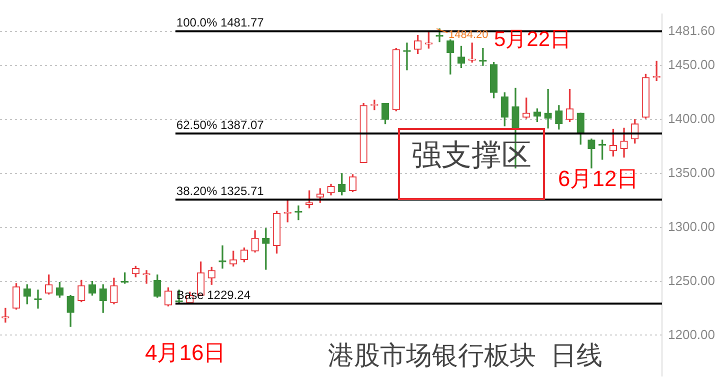 The image size is (724, 390). What do you see at coordinates (220, 191) in the screenshot?
I see `ref-line-label: 38.20% 1325.71` at bounding box center [220, 191].